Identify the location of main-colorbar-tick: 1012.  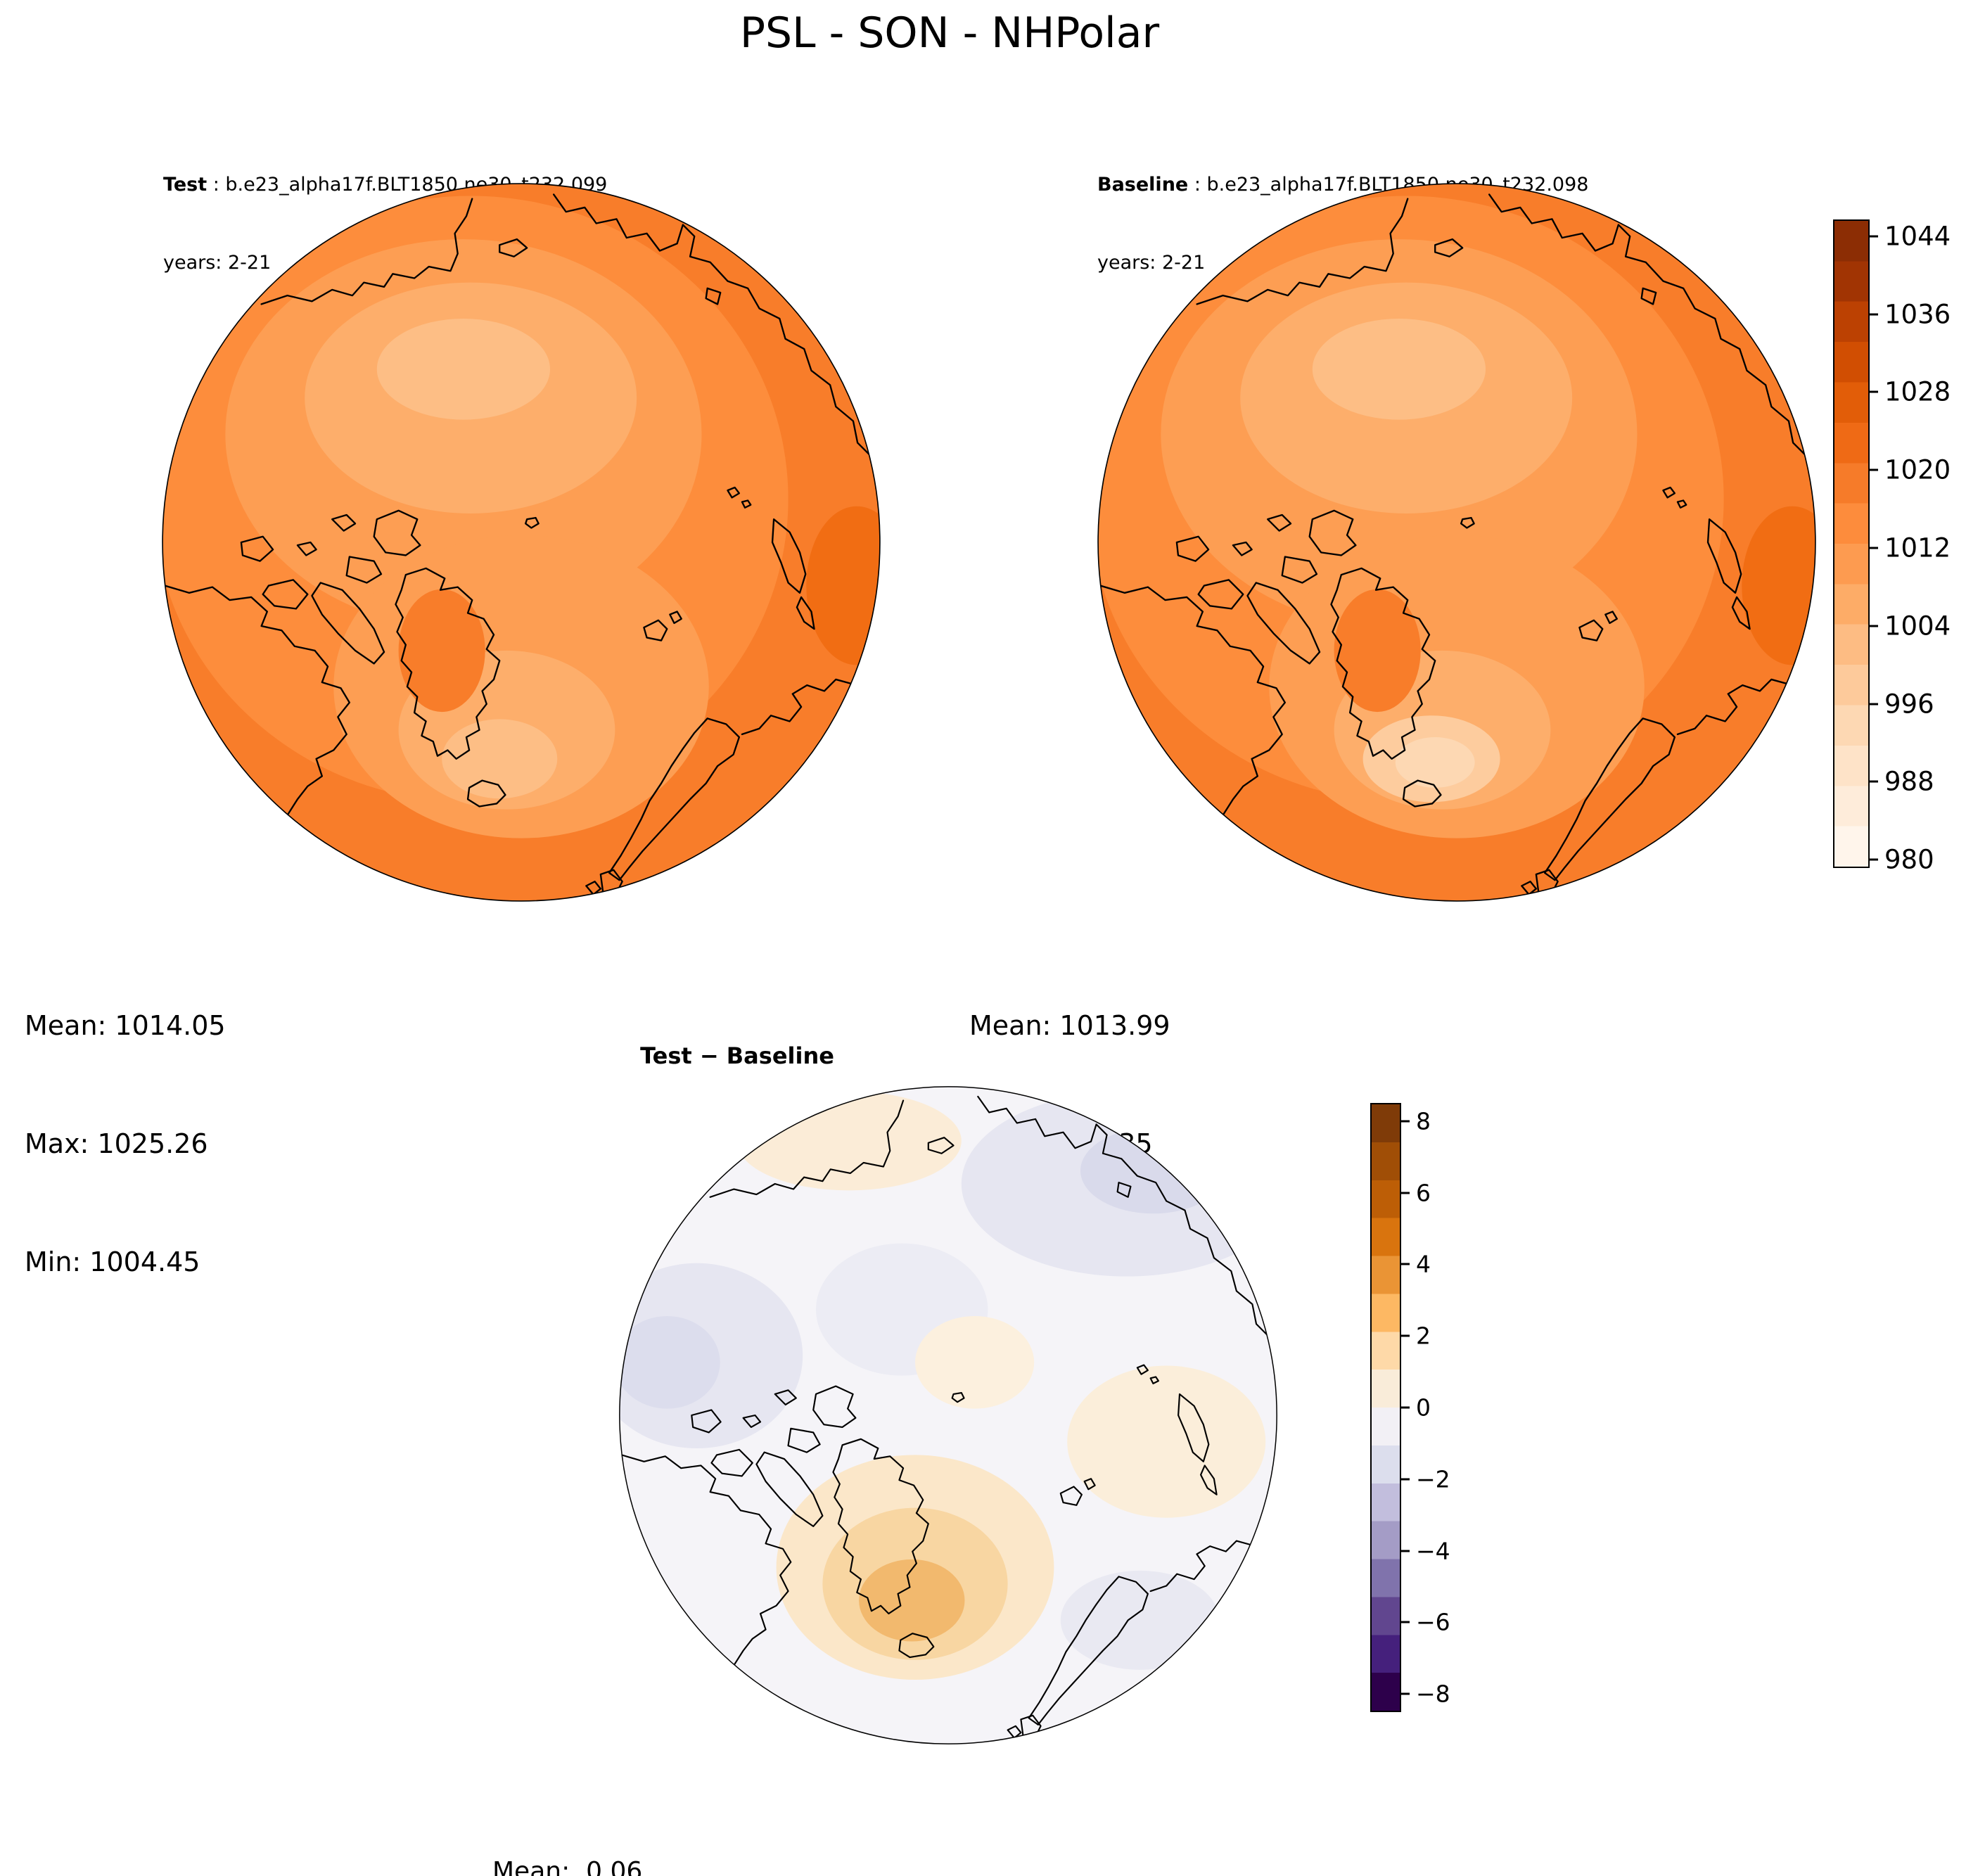
(1911, 548).